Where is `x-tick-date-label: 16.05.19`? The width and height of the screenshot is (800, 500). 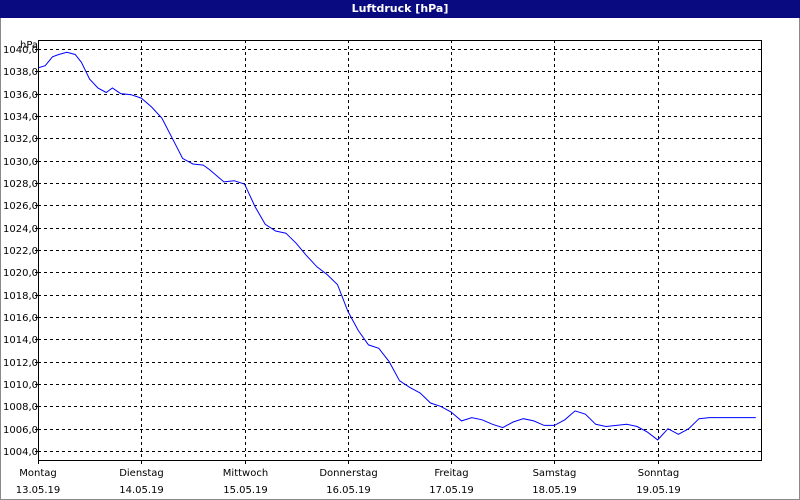
x-tick-date-label: 16.05.19 is located at coordinates (348, 490).